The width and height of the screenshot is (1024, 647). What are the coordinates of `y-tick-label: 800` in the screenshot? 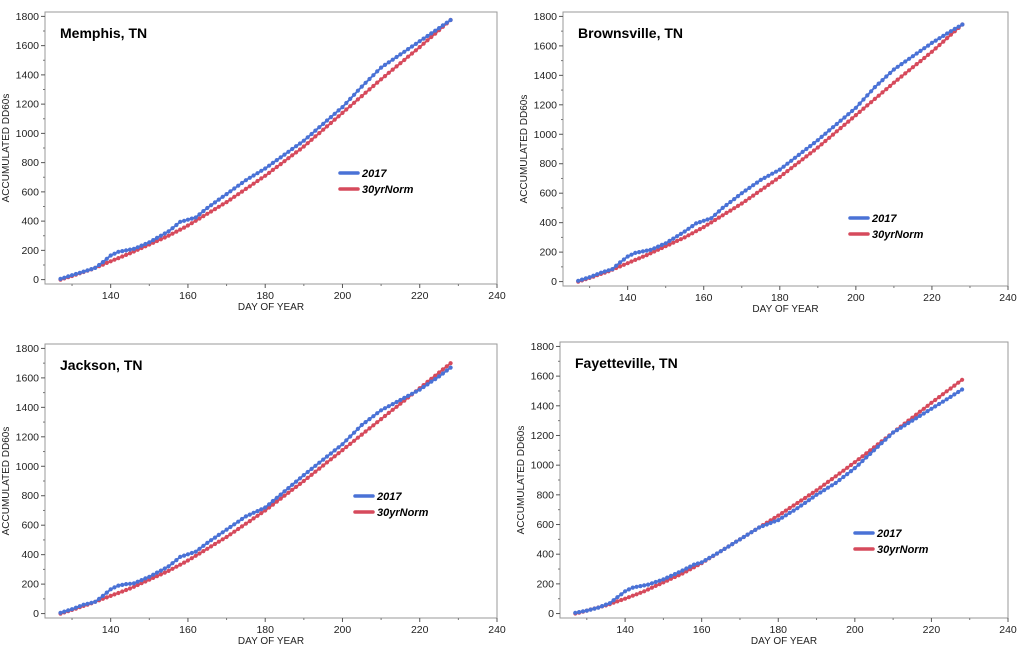 It's located at (30, 163).